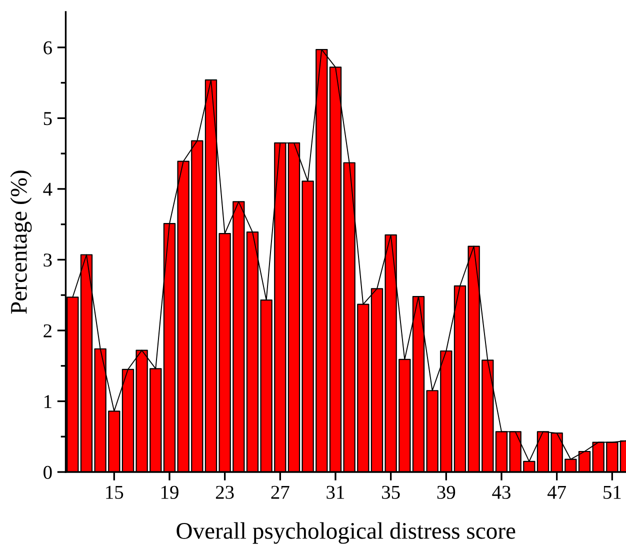 The height and width of the screenshot is (546, 626). Describe the element at coordinates (346, 533) in the screenshot. I see `x-axis-title: Overall psychological distress score` at that location.